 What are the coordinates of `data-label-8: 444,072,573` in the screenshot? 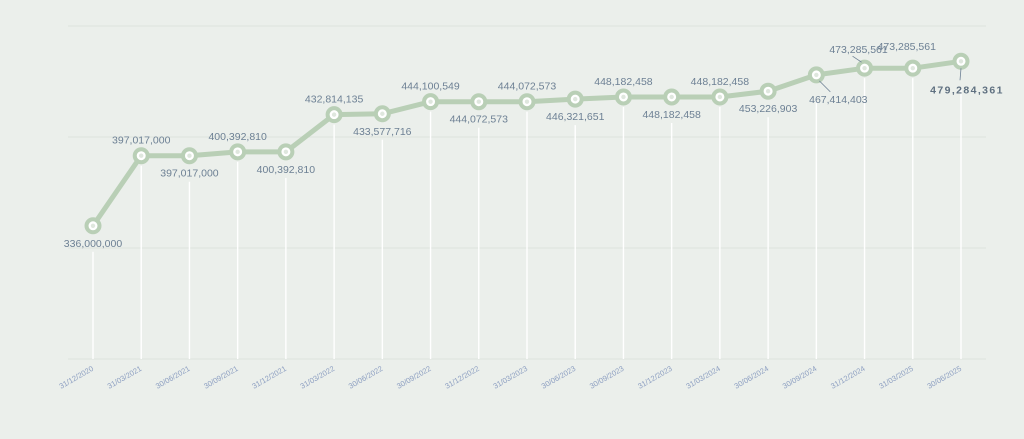 It's located at (479, 120).